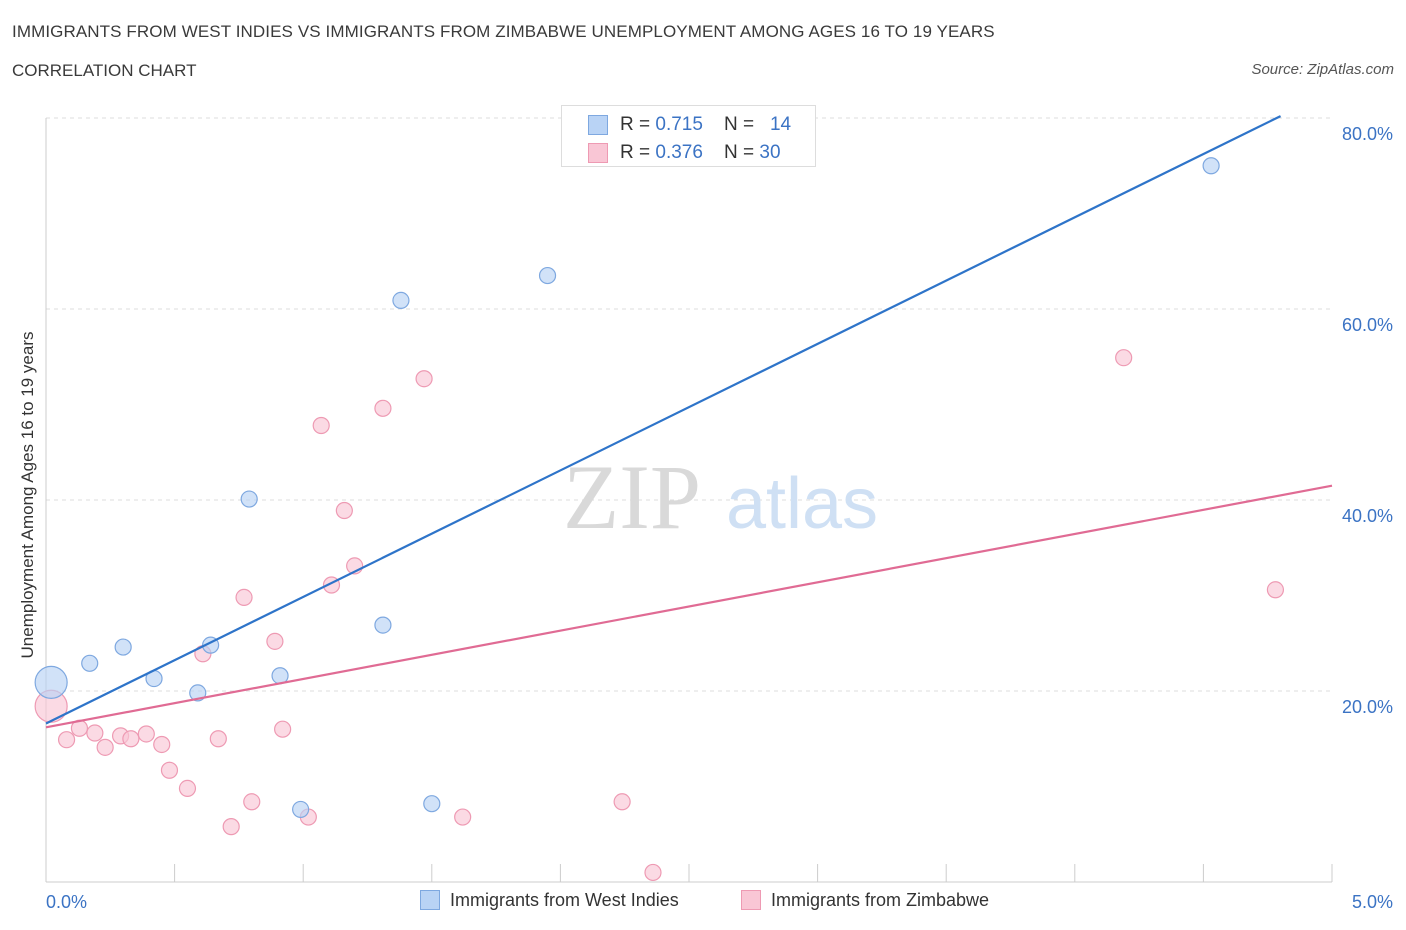 The height and width of the screenshot is (930, 1406). I want to click on west-indies-legend-swatch, so click(430, 900).